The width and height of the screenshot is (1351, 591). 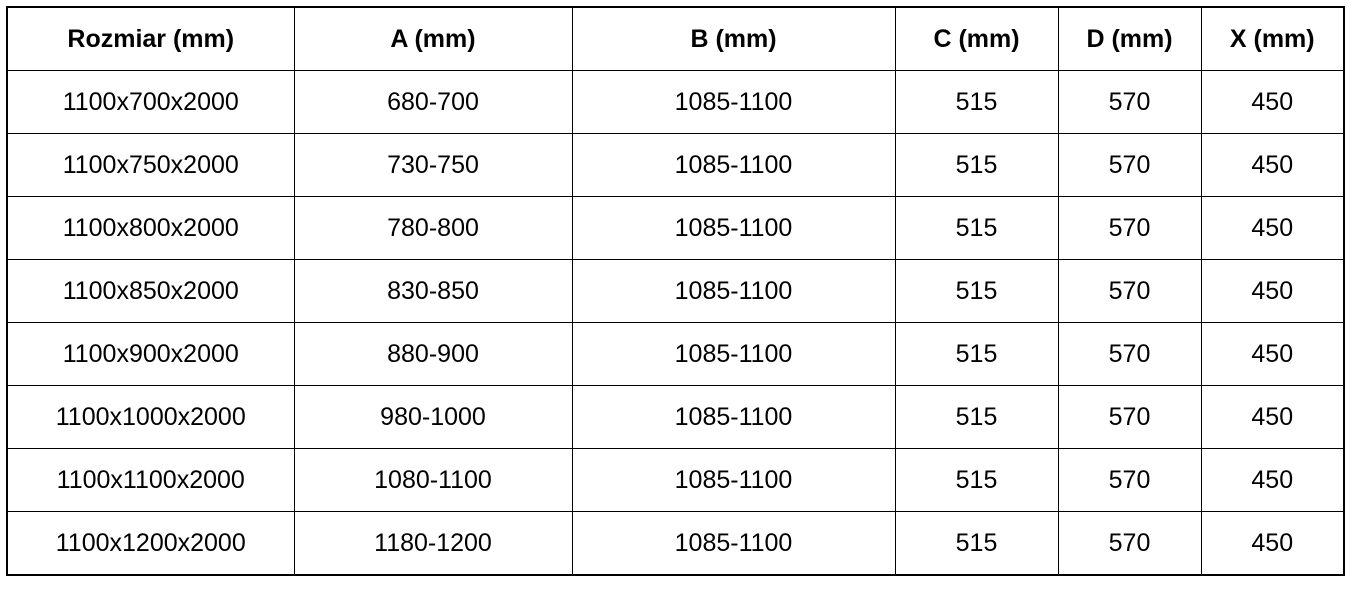 I want to click on table-row: 1100x900x2000 880-900 1085-1100 515 570 450, so click(x=675, y=354).